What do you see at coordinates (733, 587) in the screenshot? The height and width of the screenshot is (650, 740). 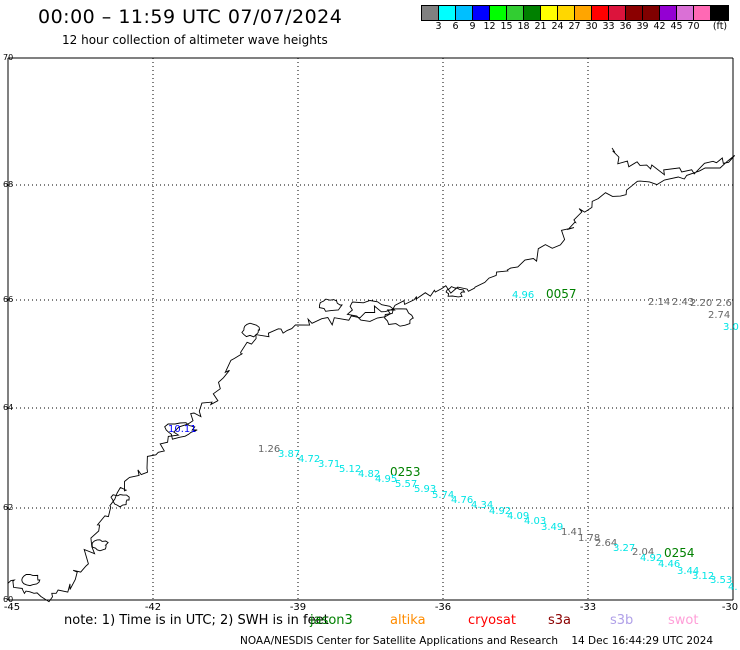 I see `wave-height-label: 4.` at bounding box center [733, 587].